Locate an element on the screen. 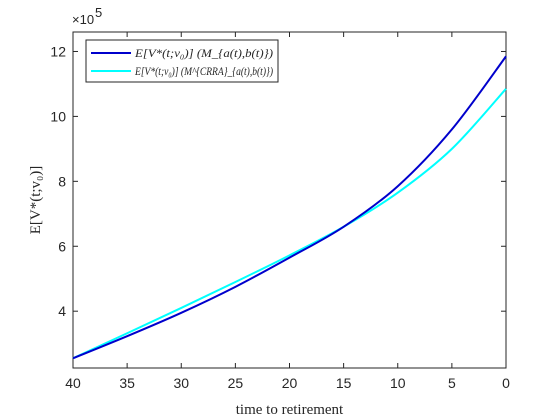  y-tick-label: 4 is located at coordinates (62, 311).